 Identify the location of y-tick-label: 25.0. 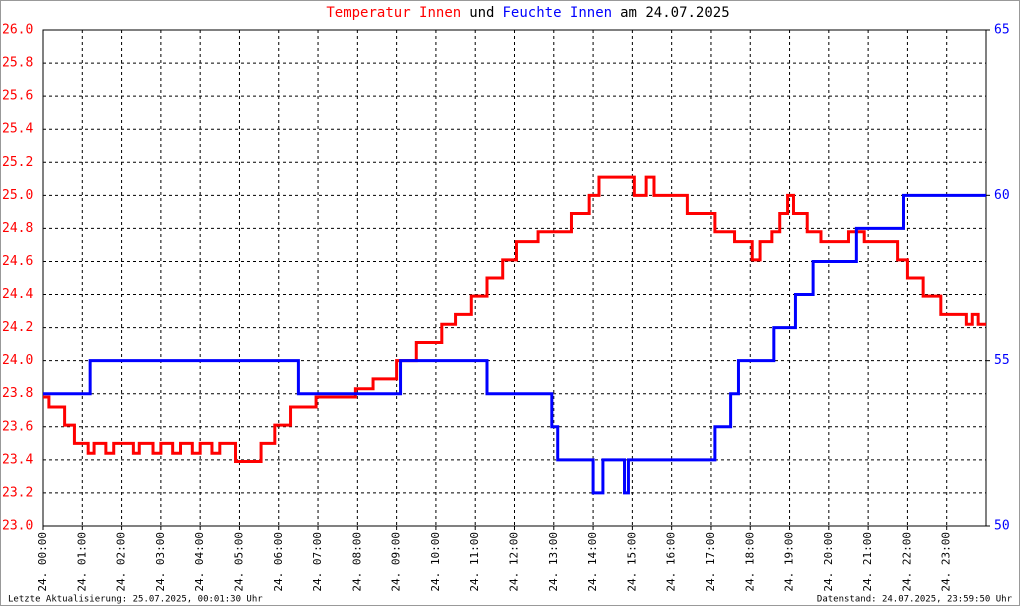
(17, 195).